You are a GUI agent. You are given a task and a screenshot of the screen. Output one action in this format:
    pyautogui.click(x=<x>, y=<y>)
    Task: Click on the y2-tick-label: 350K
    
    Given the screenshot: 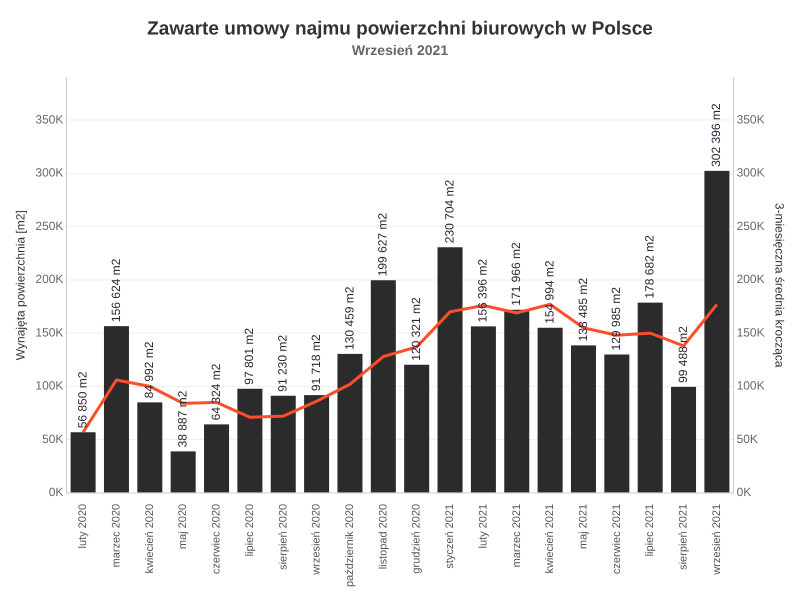 What is the action you would take?
    pyautogui.click(x=750, y=119)
    